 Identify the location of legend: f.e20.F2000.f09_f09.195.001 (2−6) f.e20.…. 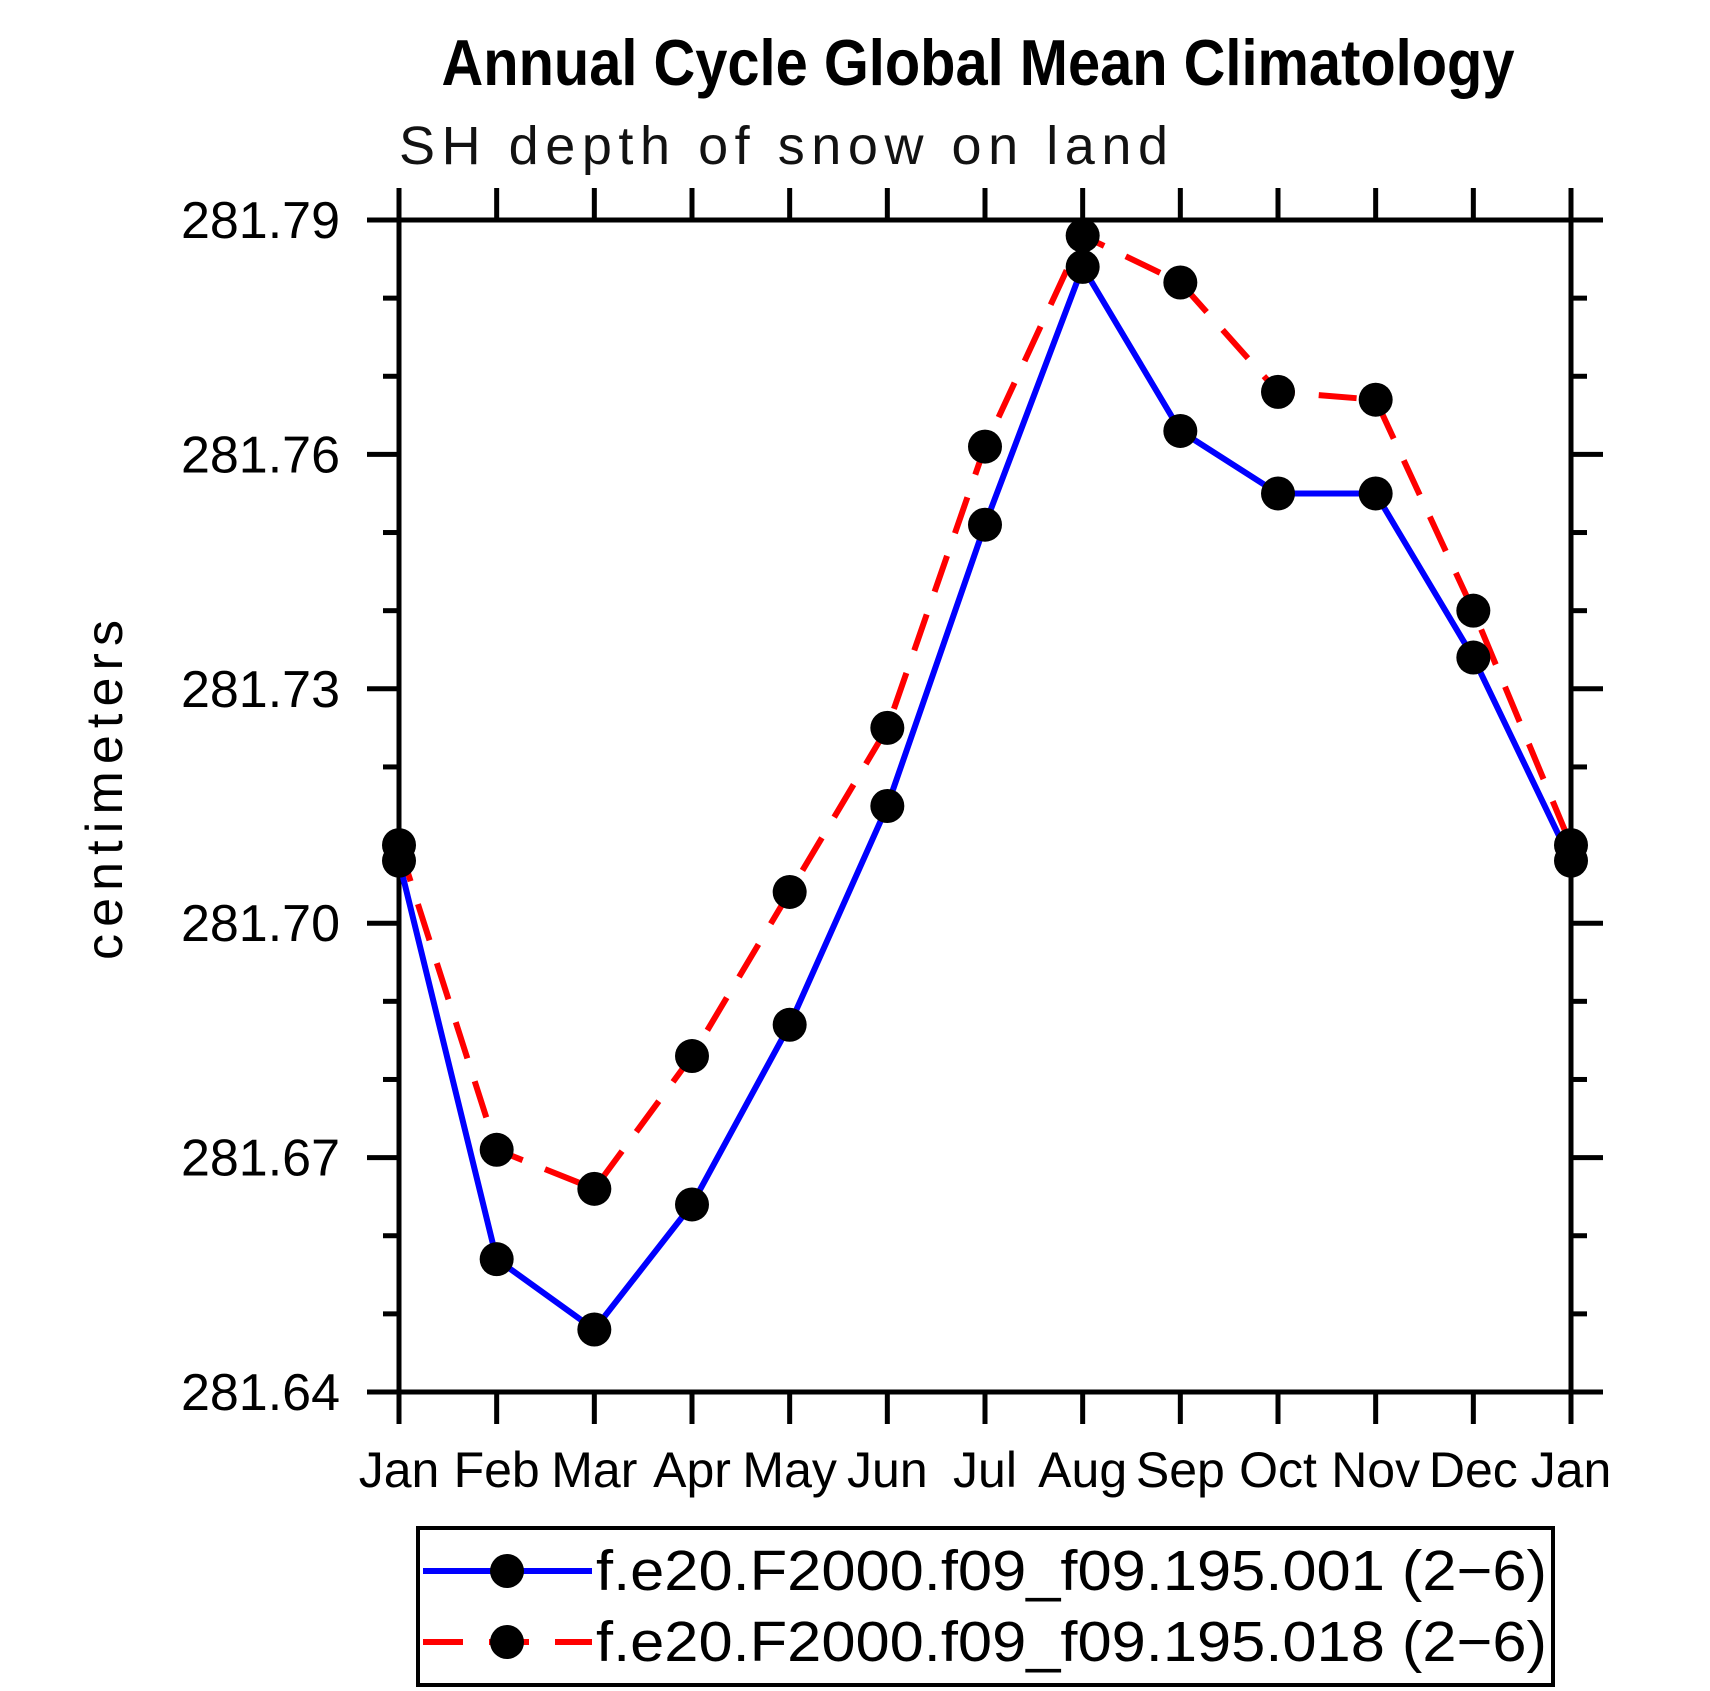
(985, 1606).